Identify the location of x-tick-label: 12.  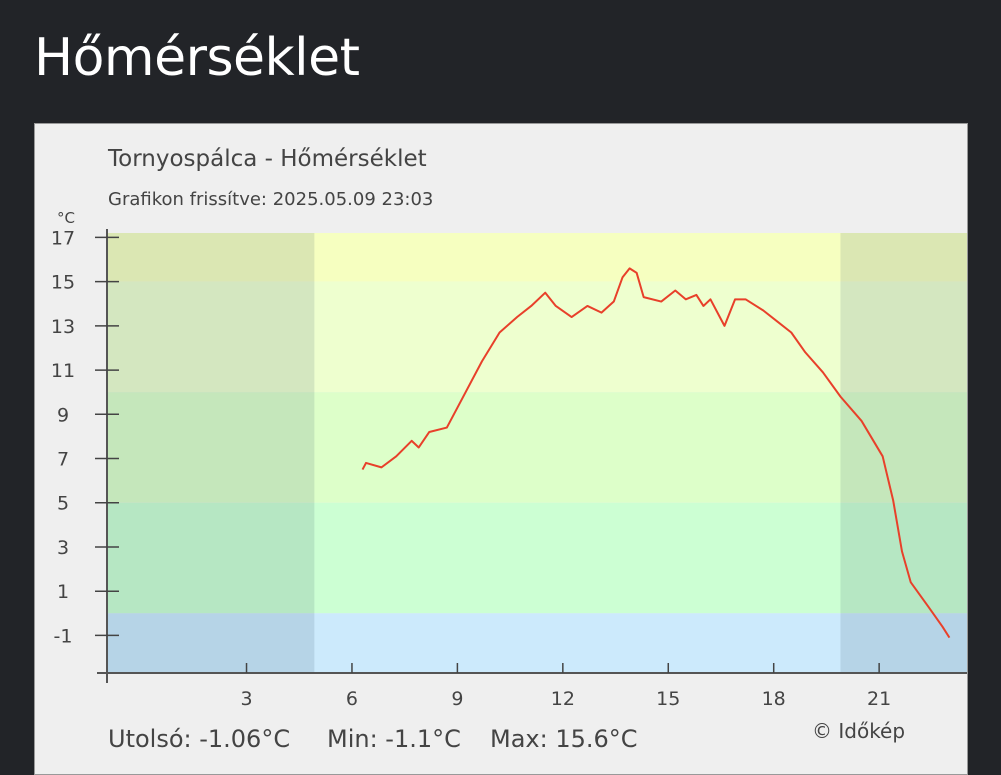
(563, 699).